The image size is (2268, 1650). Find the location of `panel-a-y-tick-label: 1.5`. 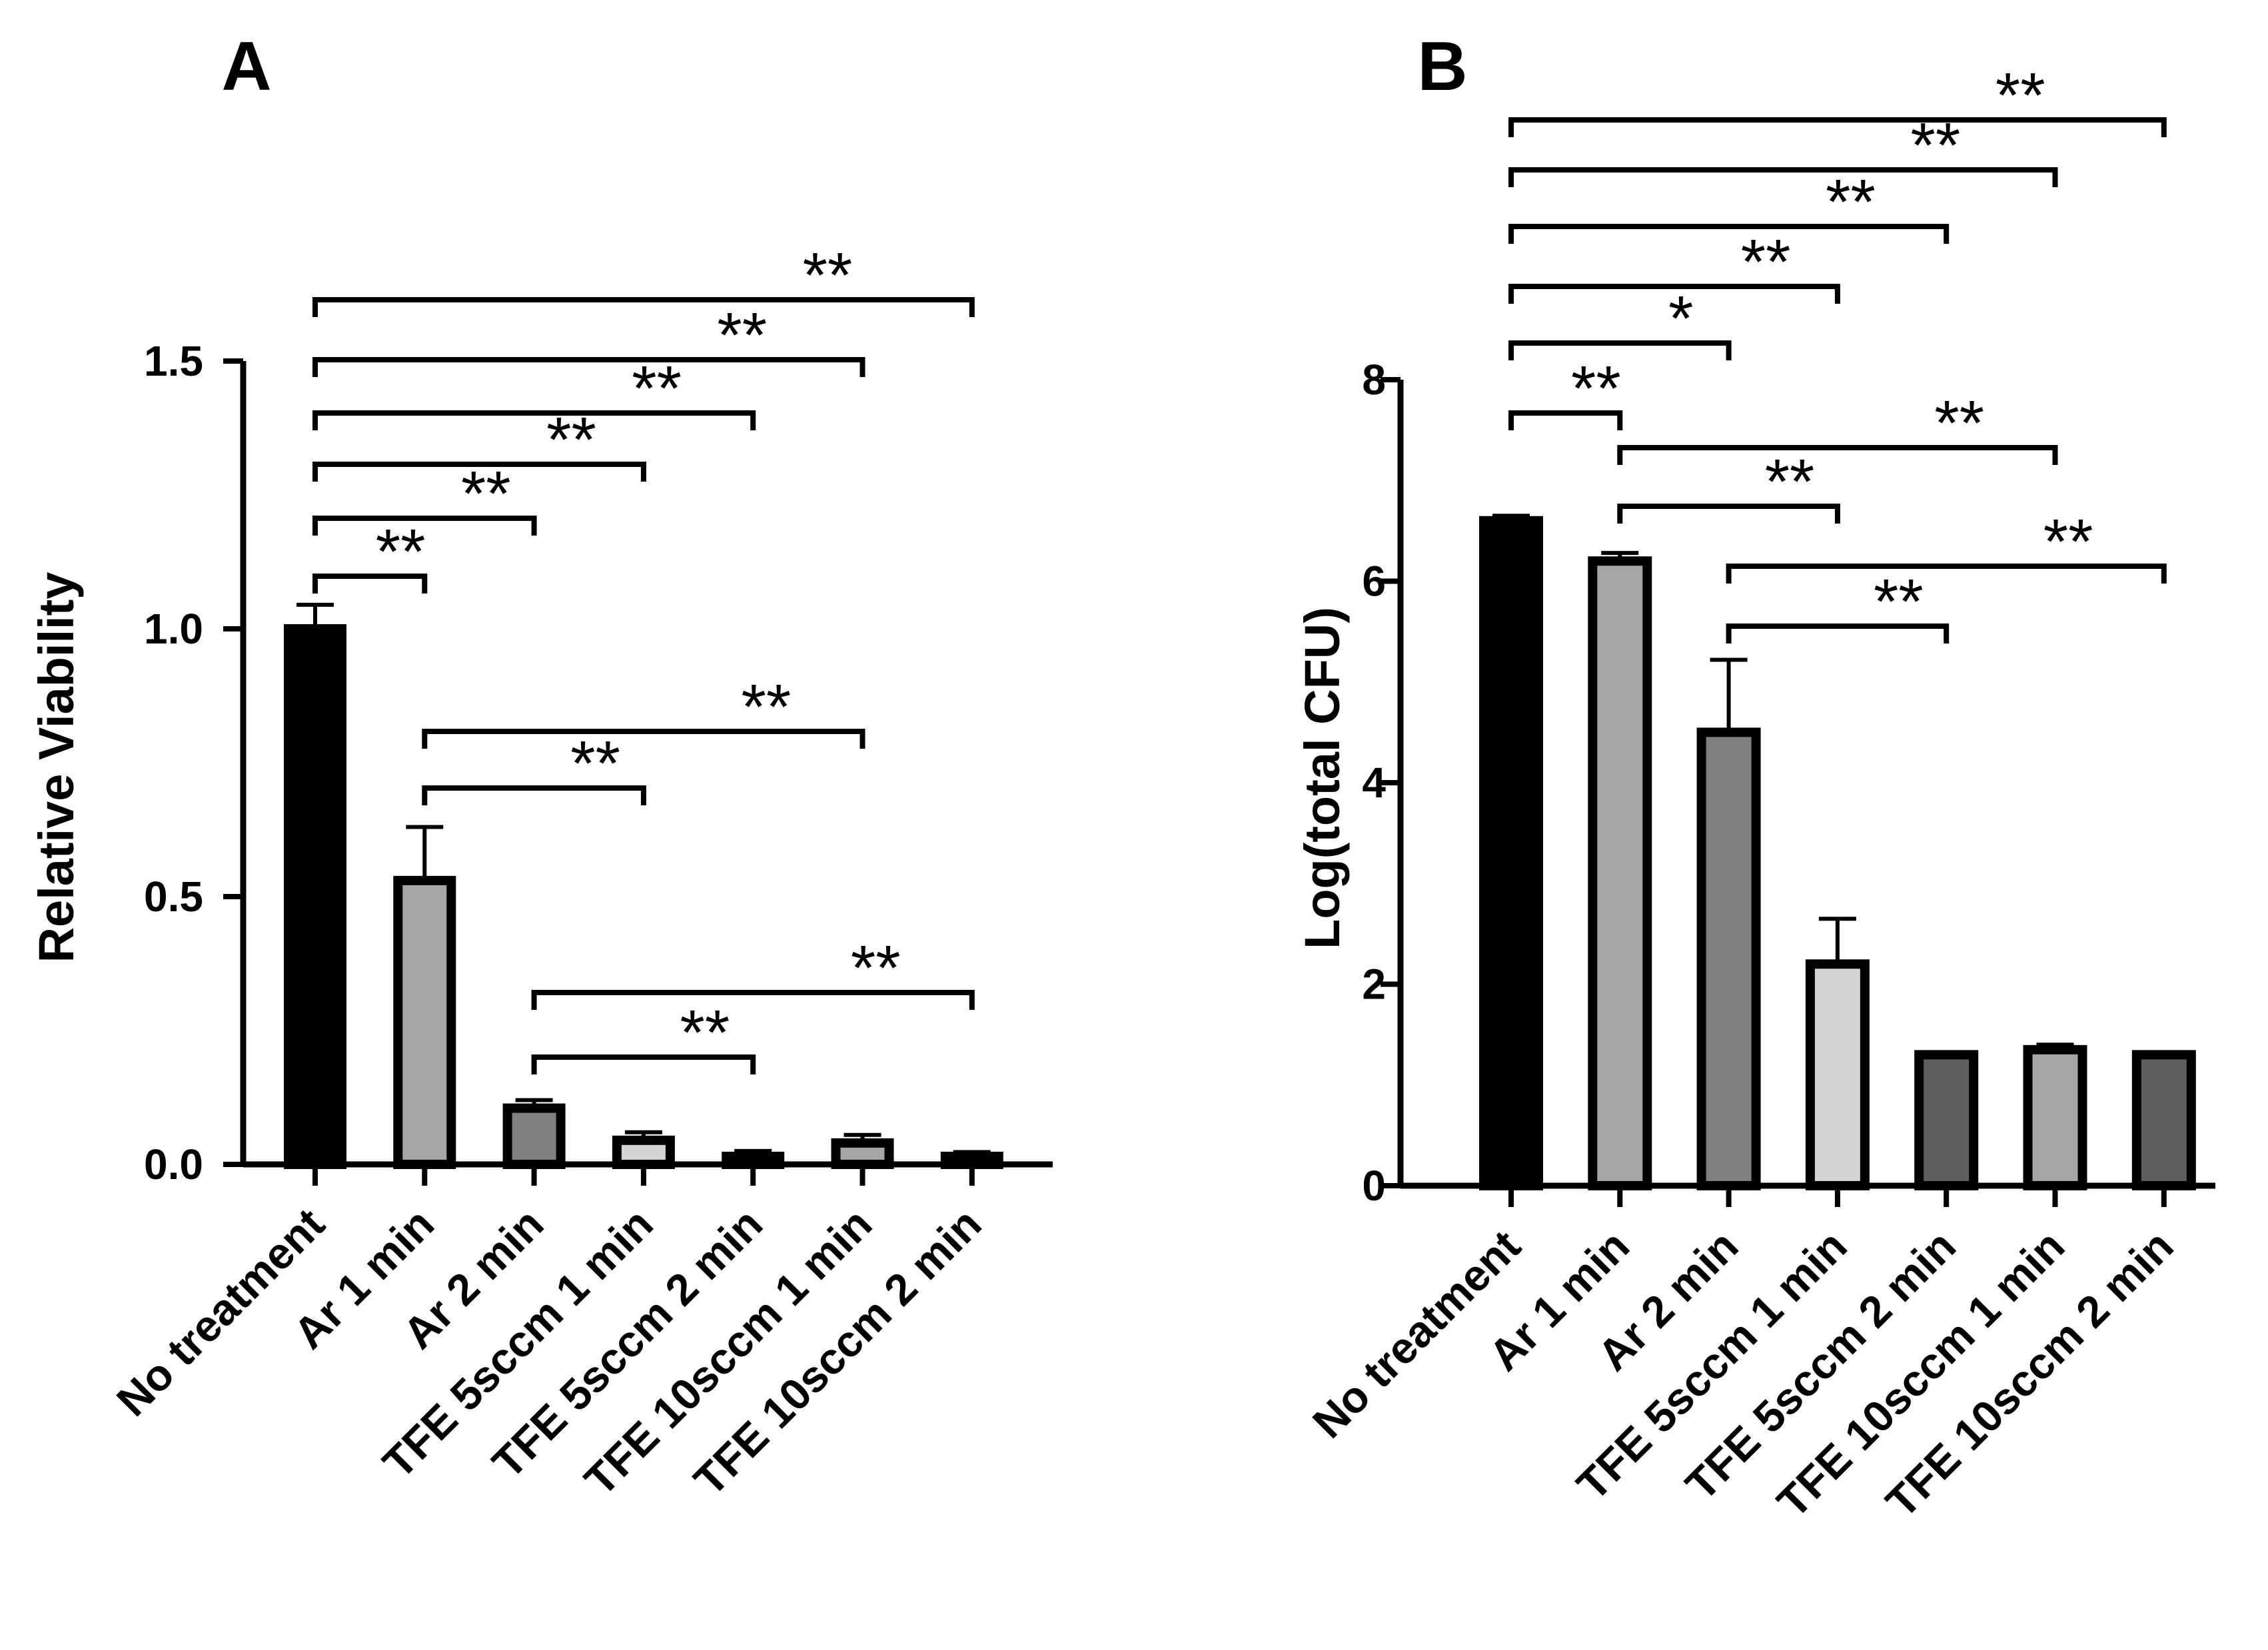

panel-a-y-tick-label: 1.5 is located at coordinates (173, 361).